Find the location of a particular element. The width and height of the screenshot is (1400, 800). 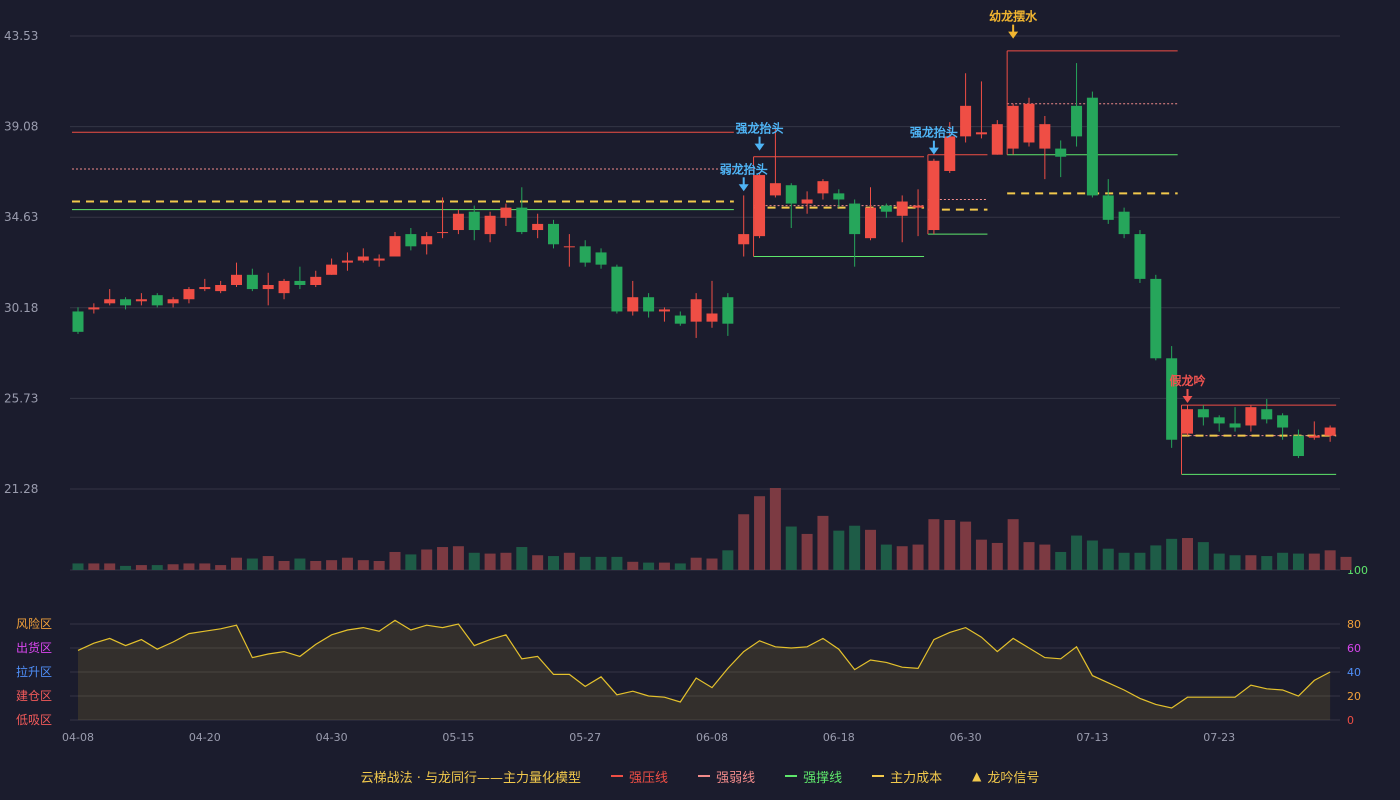

legend-title: 云梯战法 · 与龙同行——主力量化模型 is located at coordinates (471, 776).